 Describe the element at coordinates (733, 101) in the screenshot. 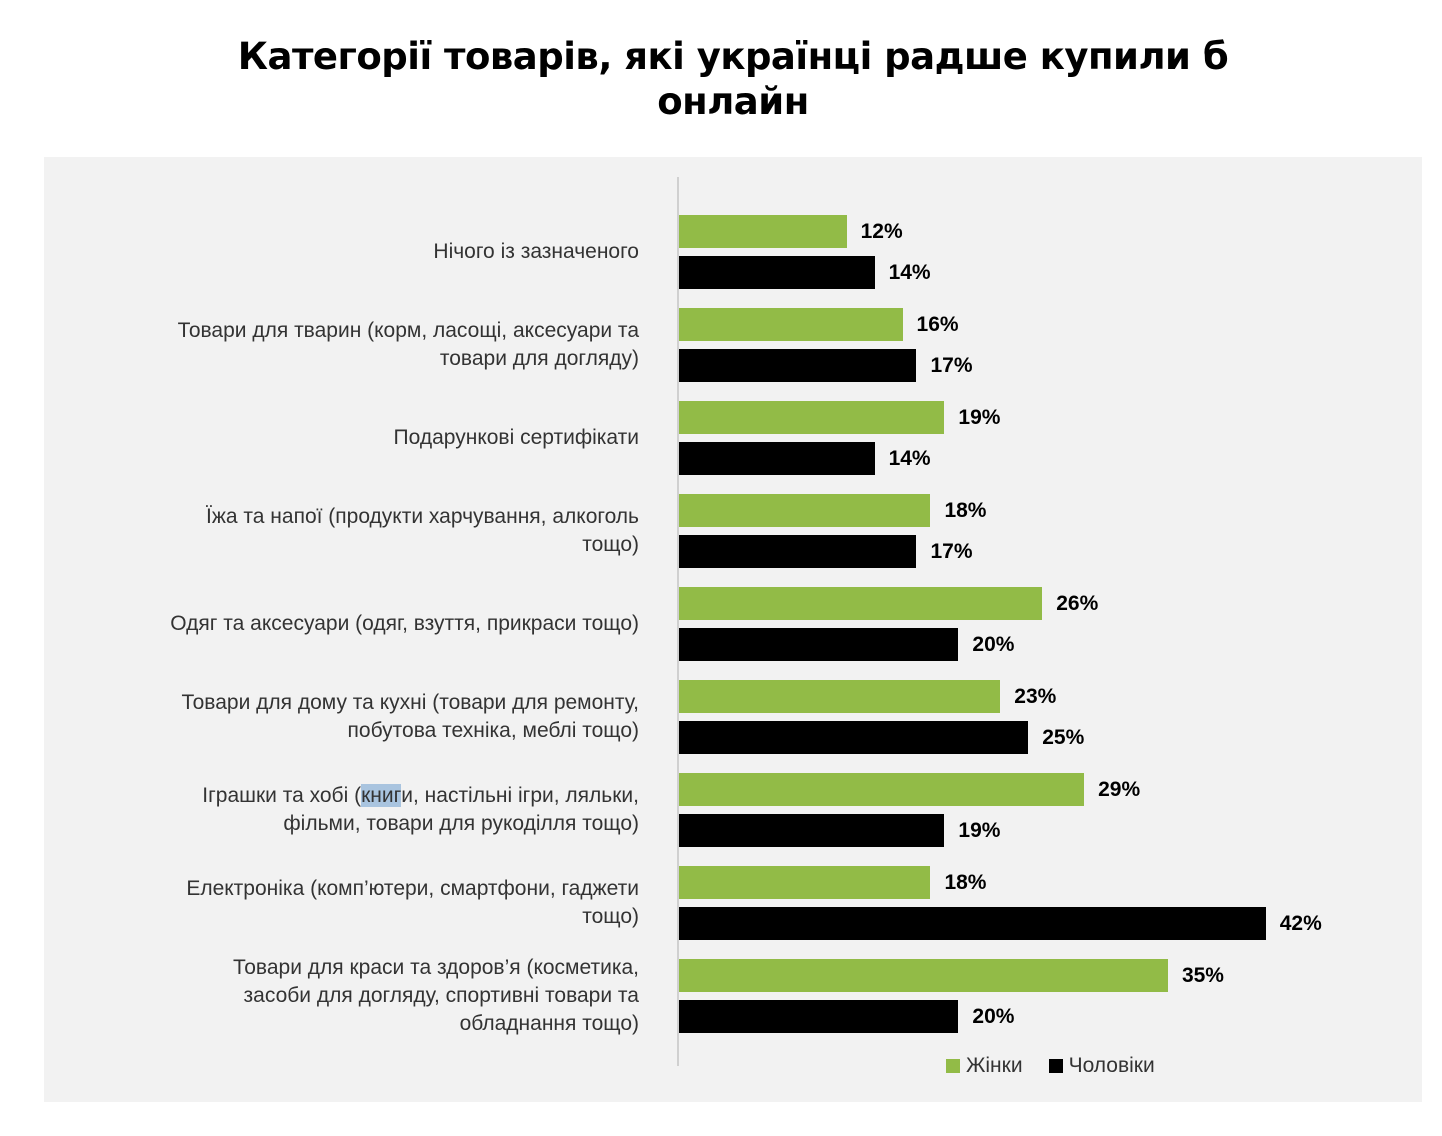

I see `chart-title-line: онлайн` at that location.